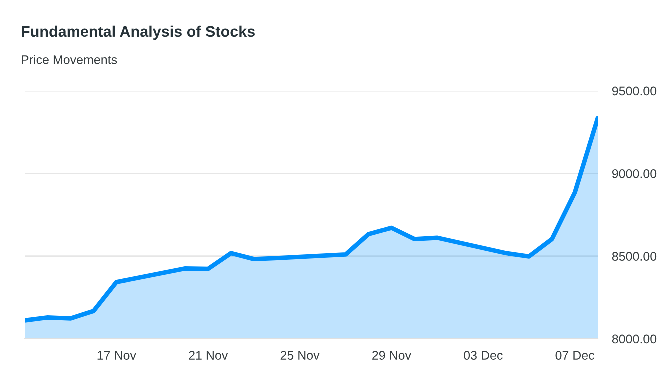 This screenshot has height=387, width=662. Describe the element at coordinates (634, 173) in the screenshot. I see `y-tick-label: 9000.00` at that location.